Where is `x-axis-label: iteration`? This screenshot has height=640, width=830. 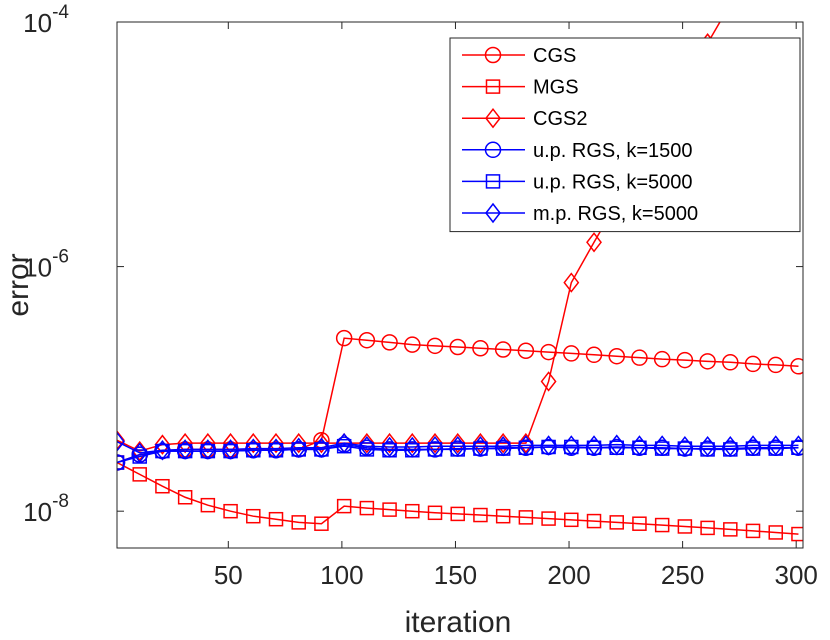
x-axis-label: iteration is located at coordinates (458, 622).